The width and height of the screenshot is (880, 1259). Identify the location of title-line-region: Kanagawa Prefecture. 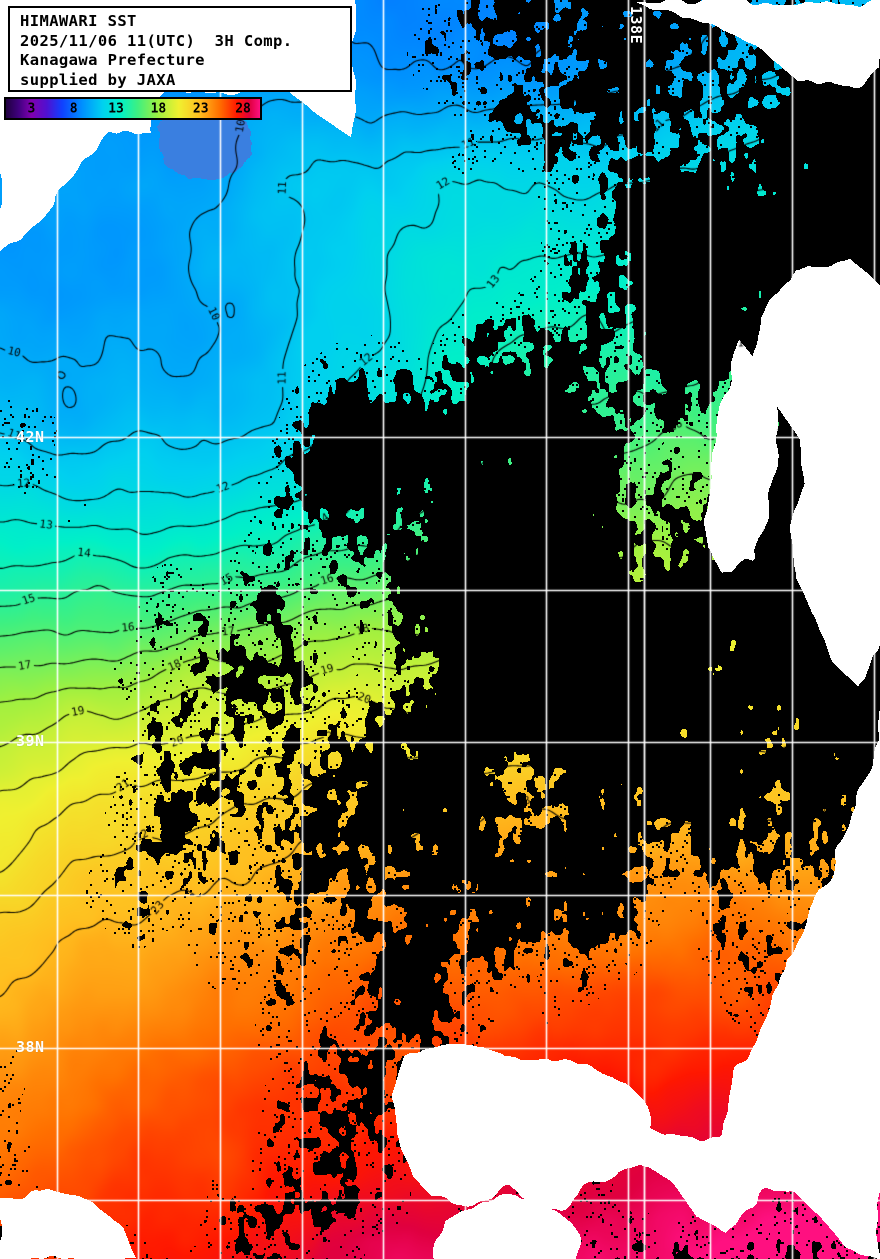
(112, 60).